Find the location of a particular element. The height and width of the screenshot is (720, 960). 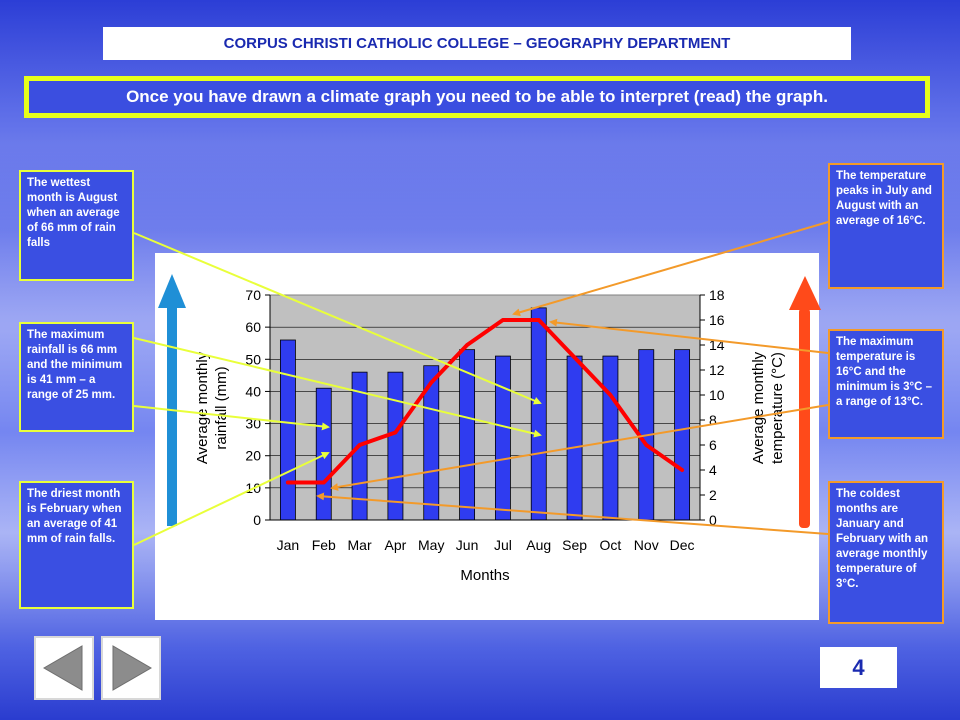

right-axis-title-line2: temperature (°C) is located at coordinates (777, 408).